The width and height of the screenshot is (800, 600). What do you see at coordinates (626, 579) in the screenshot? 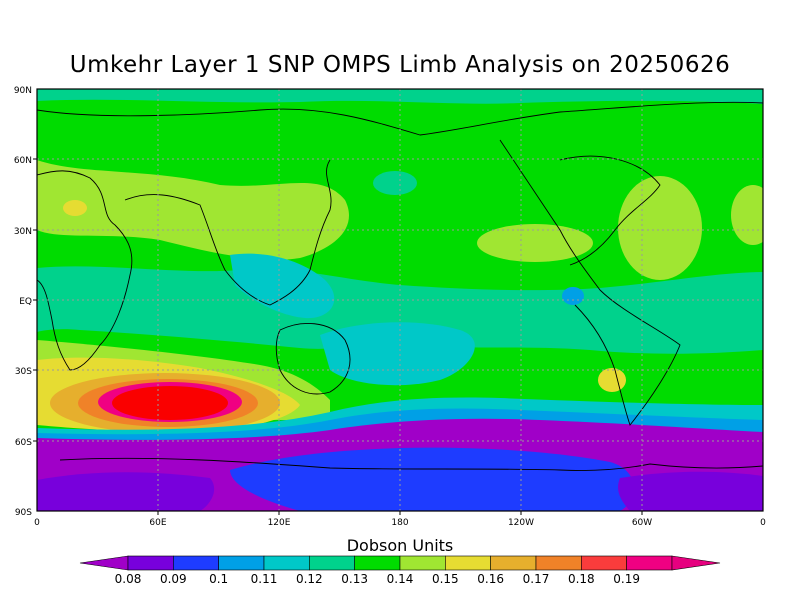
I see `colorbar-tick-label: 0.19` at bounding box center [626, 579].